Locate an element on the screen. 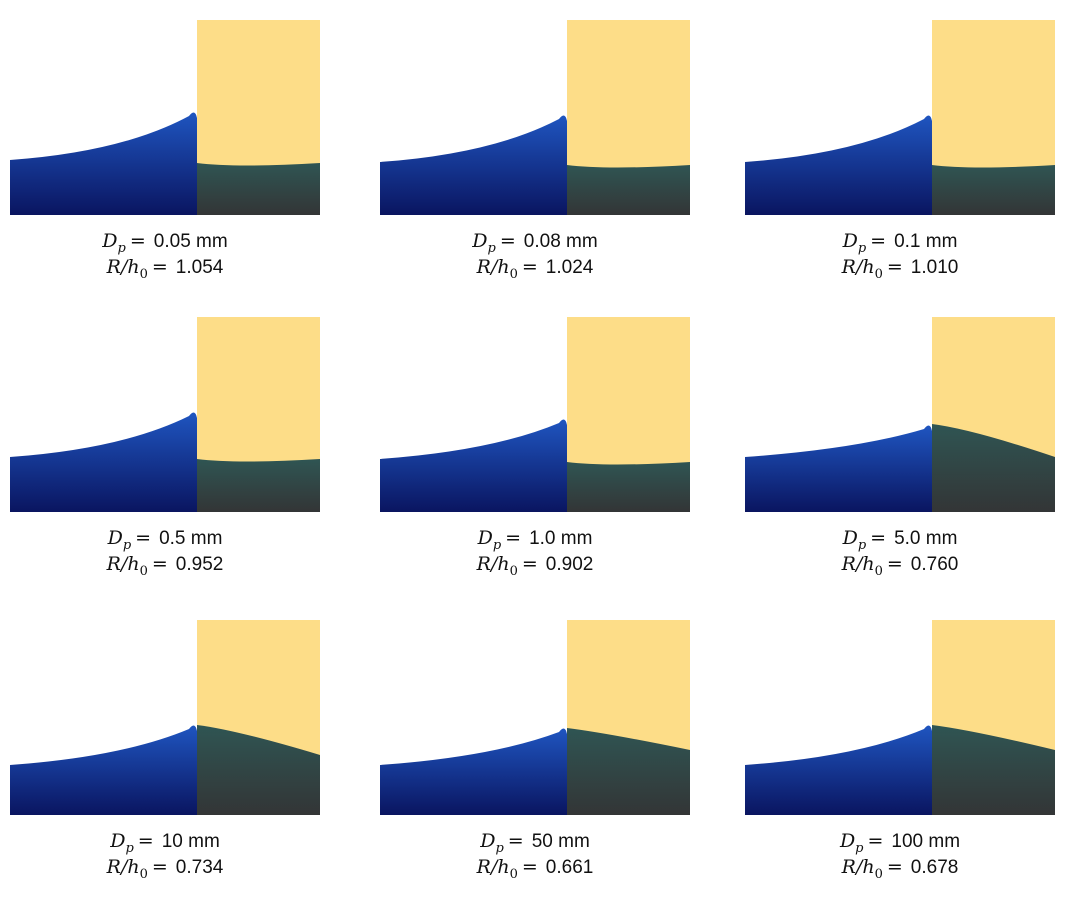 The image size is (1069, 903). dp-value: 1.0 mm is located at coordinates (560, 538).